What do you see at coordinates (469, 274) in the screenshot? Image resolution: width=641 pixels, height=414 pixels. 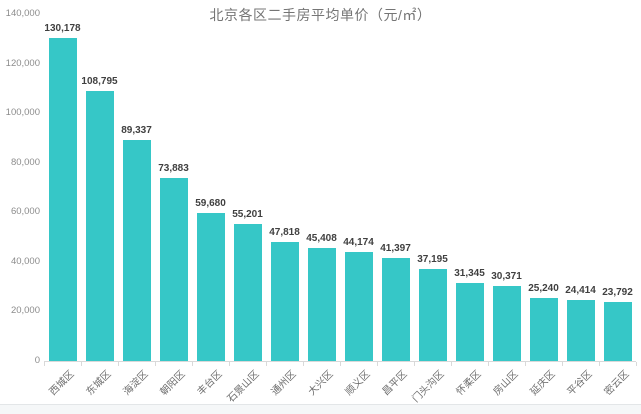 I see `bar-value-label: 31,345` at bounding box center [469, 274].